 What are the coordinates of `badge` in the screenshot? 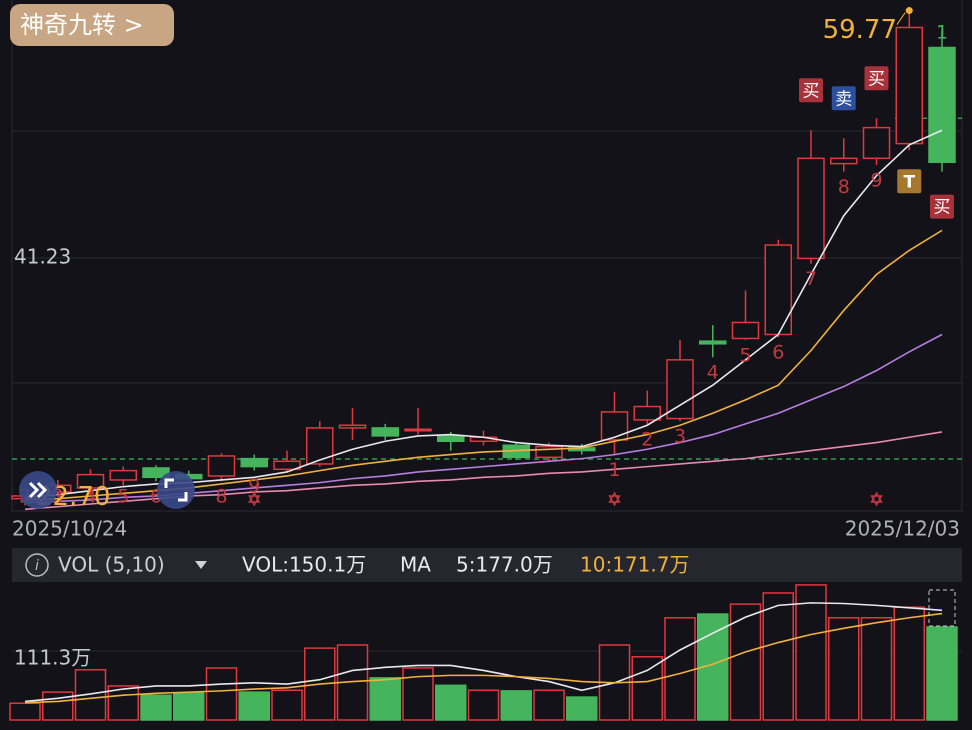 It's located at (92, 25).